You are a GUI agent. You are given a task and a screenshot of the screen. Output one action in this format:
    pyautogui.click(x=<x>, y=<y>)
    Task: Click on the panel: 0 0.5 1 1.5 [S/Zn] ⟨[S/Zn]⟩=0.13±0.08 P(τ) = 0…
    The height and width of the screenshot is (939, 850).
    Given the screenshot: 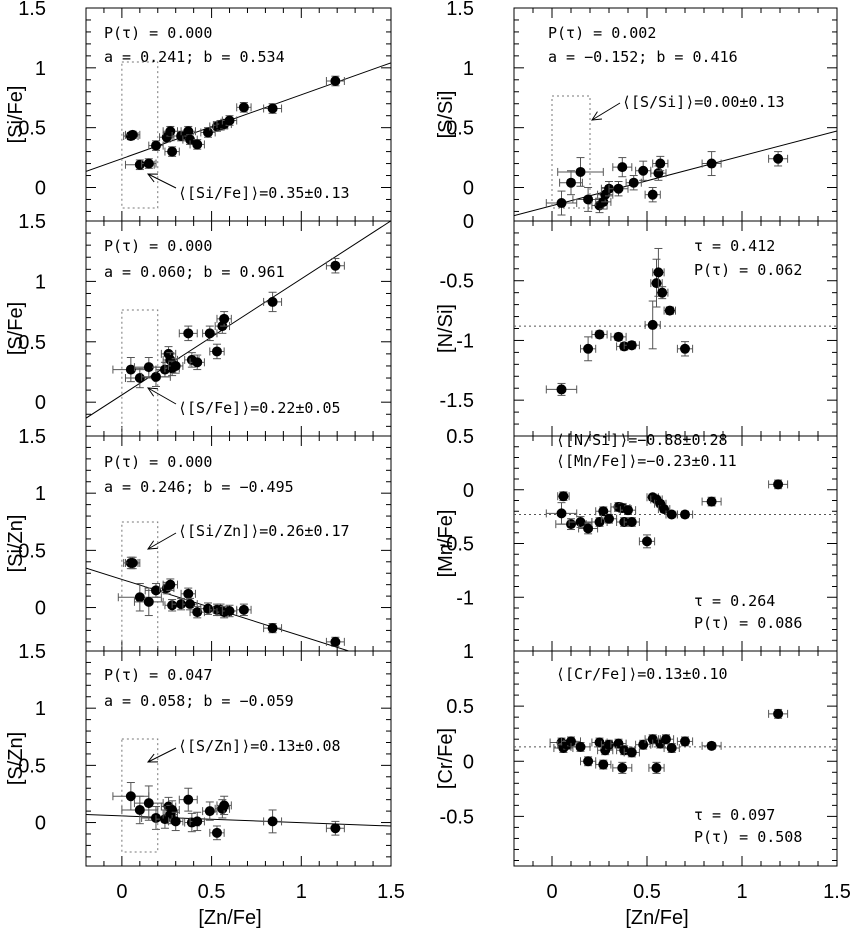 What is the action you would take?
    pyautogui.click(x=205, y=772)
    